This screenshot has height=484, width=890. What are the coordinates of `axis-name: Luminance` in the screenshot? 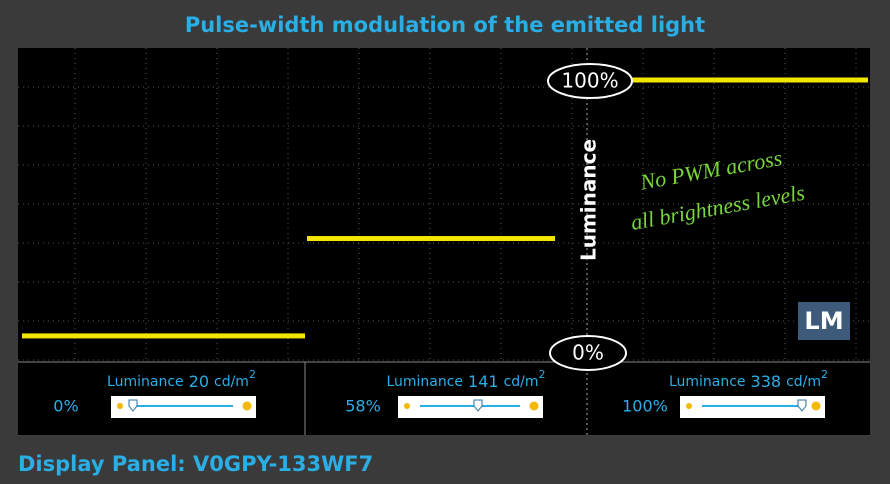 It's located at (589, 200).